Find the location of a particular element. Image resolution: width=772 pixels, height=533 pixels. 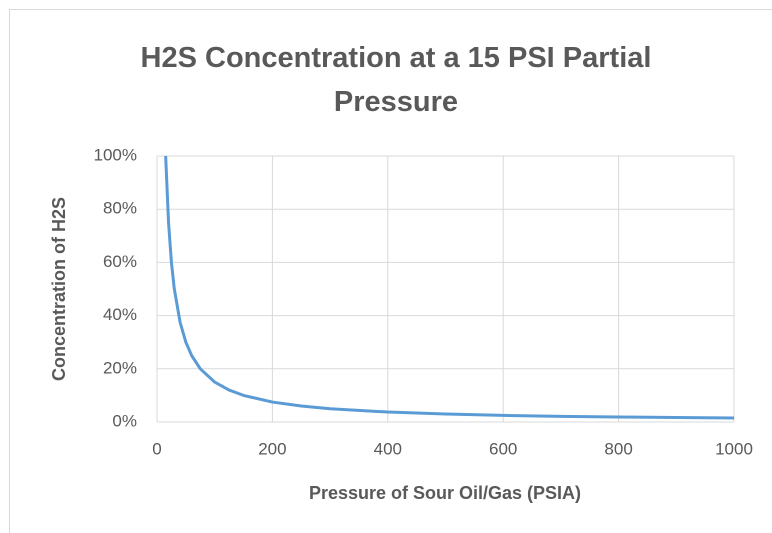

y-tick-label: 80% is located at coordinates (120, 208).